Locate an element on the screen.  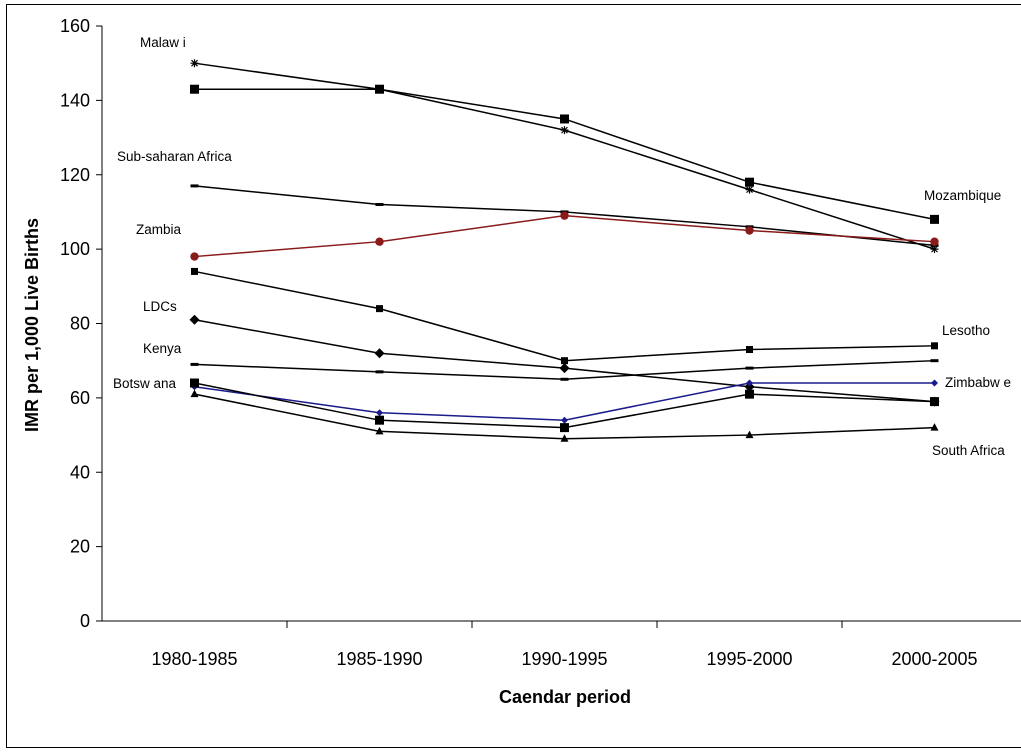
x-axis-title: Caendar period is located at coordinates (565, 697).